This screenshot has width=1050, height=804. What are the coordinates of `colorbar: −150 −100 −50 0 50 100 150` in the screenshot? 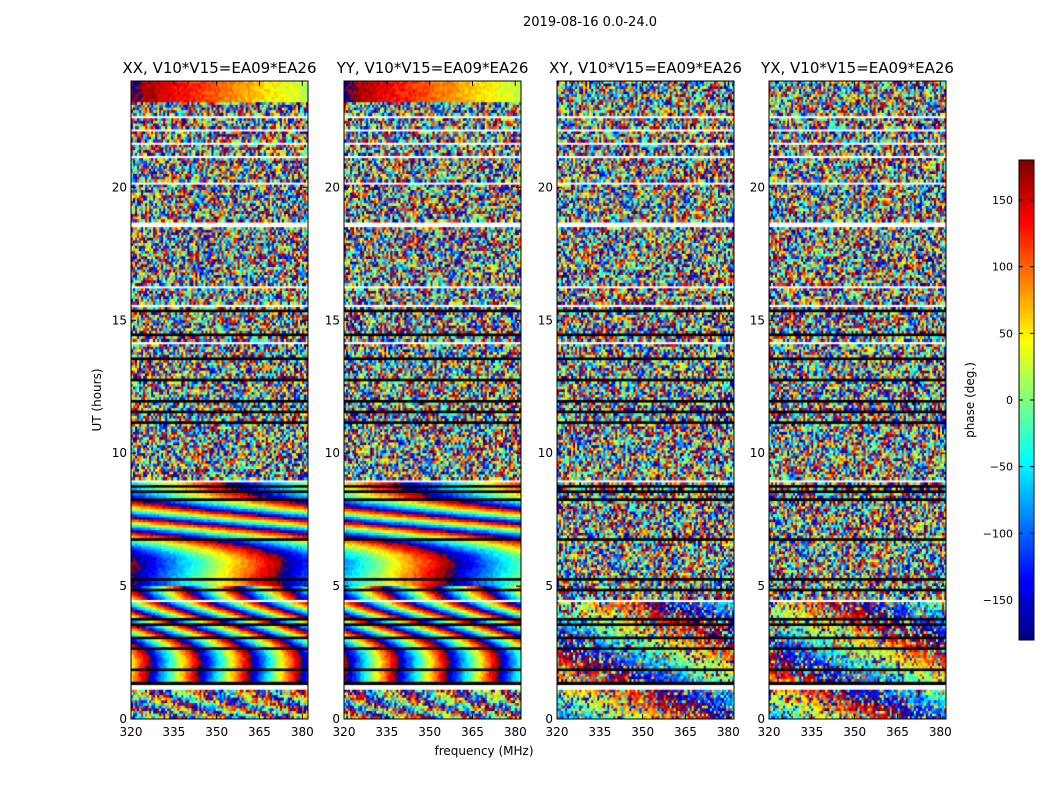 It's located at (1009, 400).